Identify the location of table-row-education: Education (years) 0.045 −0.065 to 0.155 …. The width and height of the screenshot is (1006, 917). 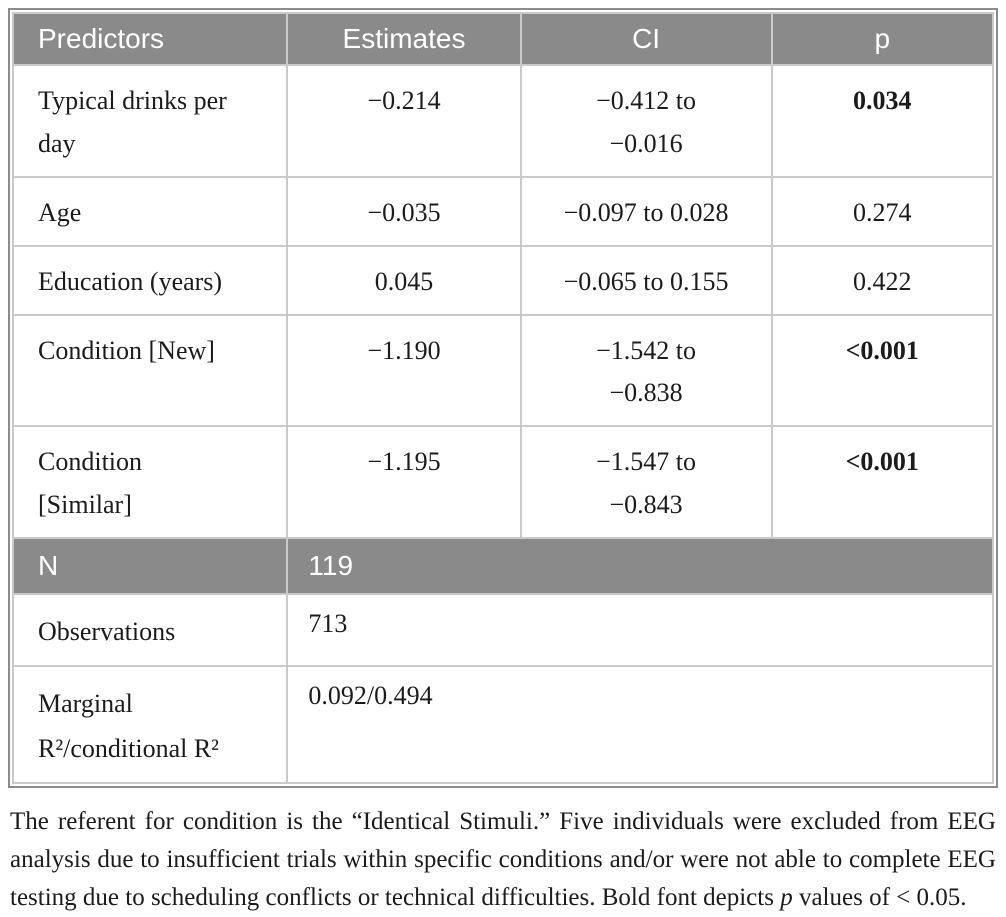
(502, 280).